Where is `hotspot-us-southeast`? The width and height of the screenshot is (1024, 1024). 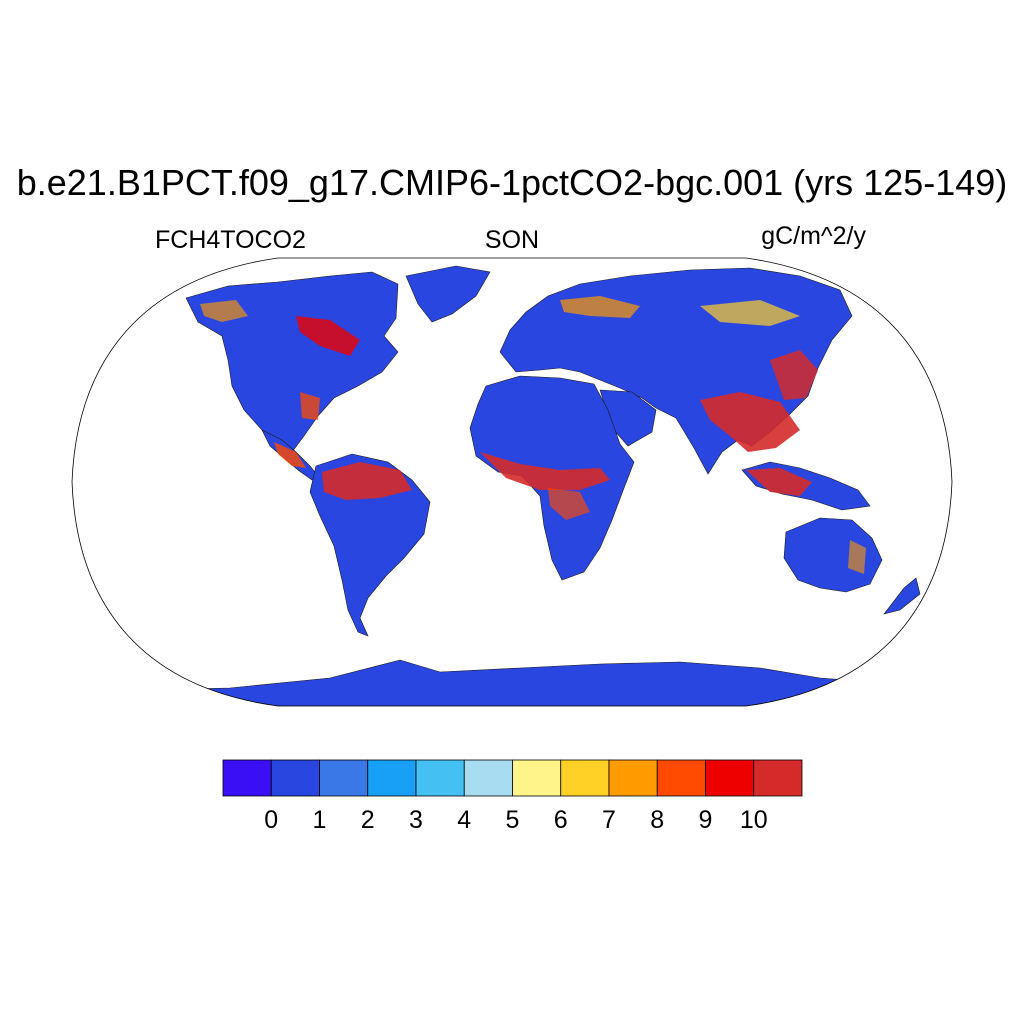 hotspot-us-southeast is located at coordinates (310, 406).